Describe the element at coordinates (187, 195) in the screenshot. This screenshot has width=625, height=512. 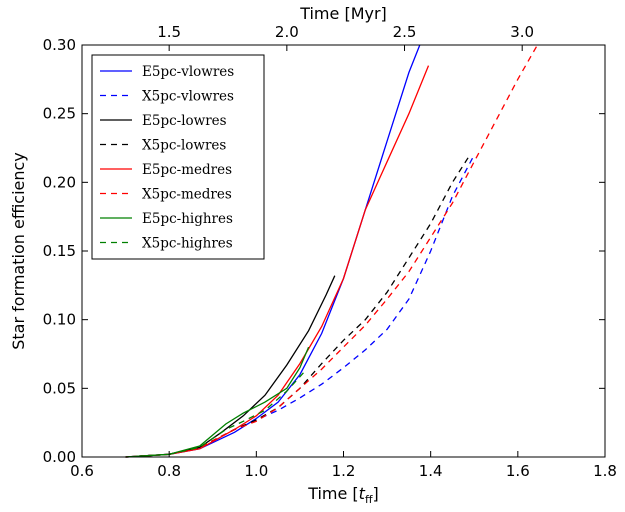
I see `legend-label: X5pc-medres` at that location.